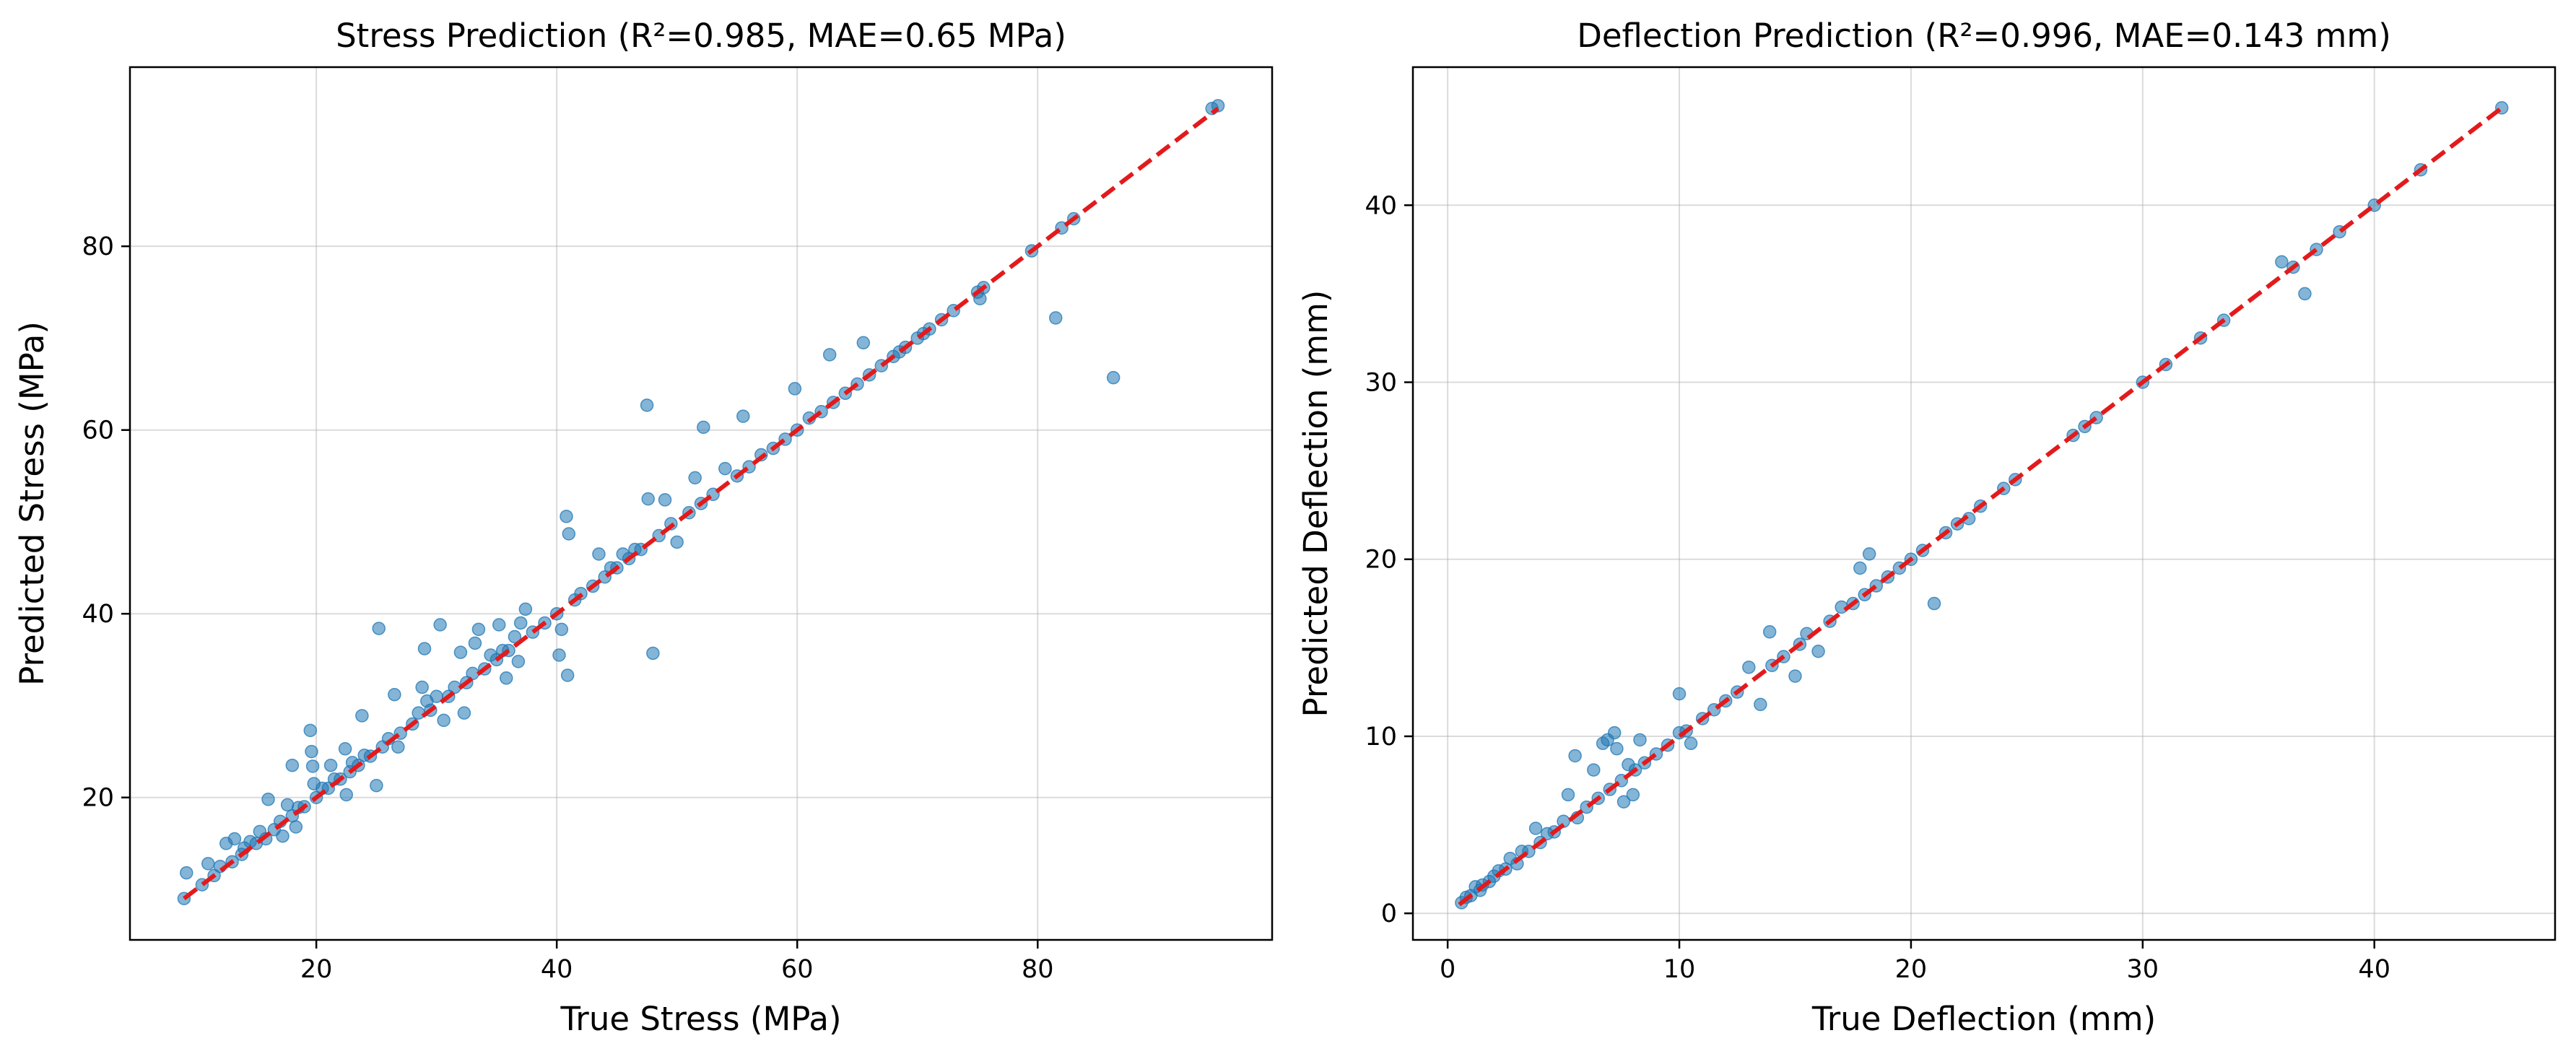 This screenshot has width=2576, height=1059. What do you see at coordinates (1911, 969) in the screenshot?
I see `deflection-x-tick-label: 20` at bounding box center [1911, 969].